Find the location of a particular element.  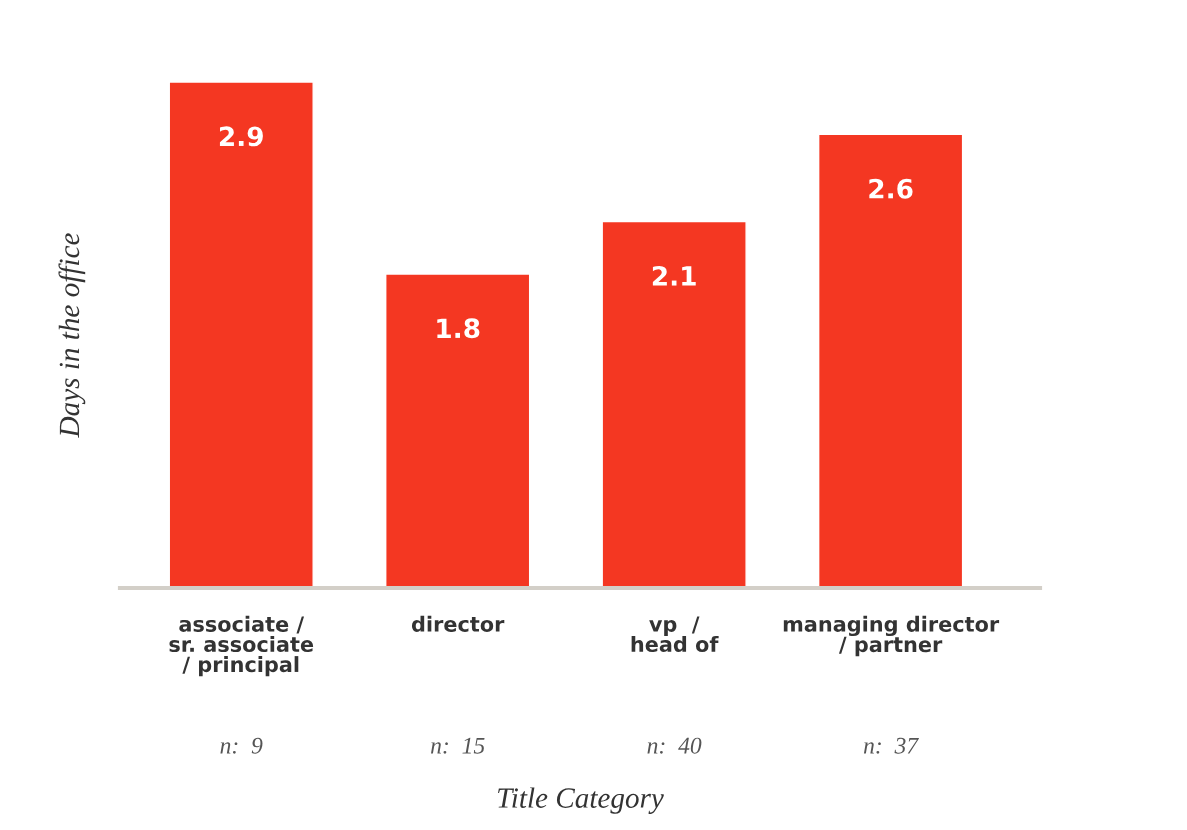

text: n: 37 is located at coordinates (891, 745).